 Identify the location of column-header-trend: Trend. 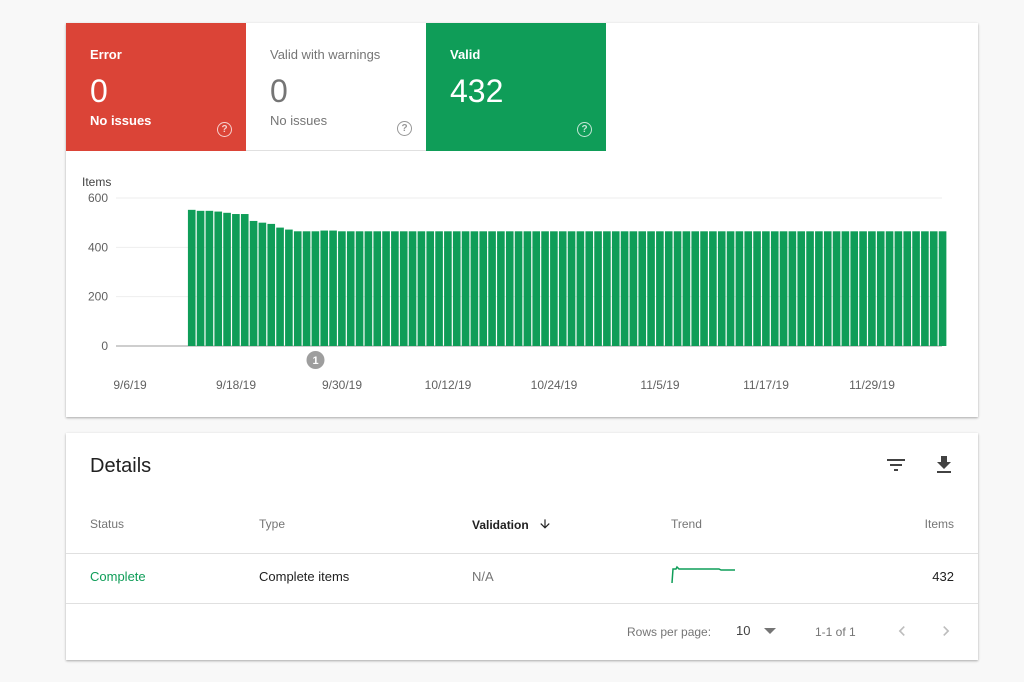
(686, 524).